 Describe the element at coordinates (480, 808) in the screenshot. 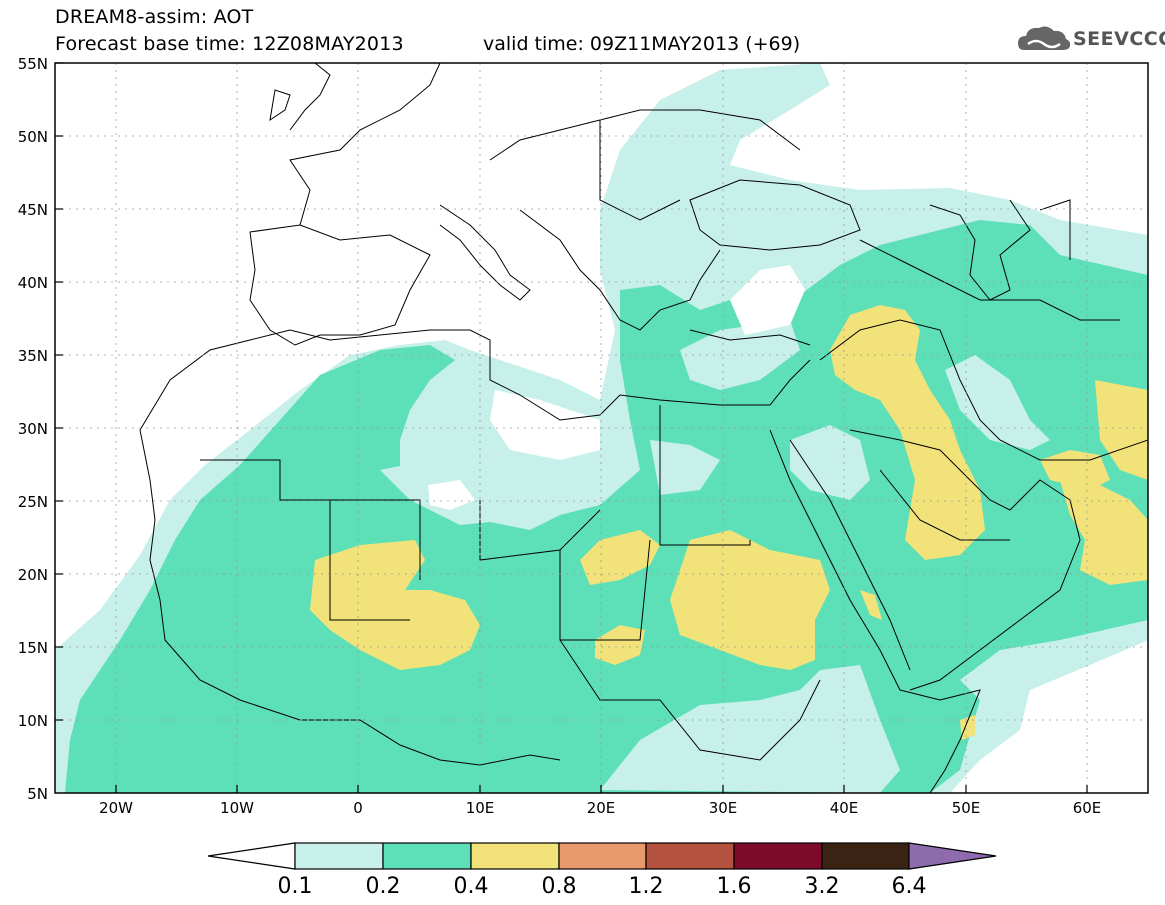

I see `lon-label: 10E` at that location.